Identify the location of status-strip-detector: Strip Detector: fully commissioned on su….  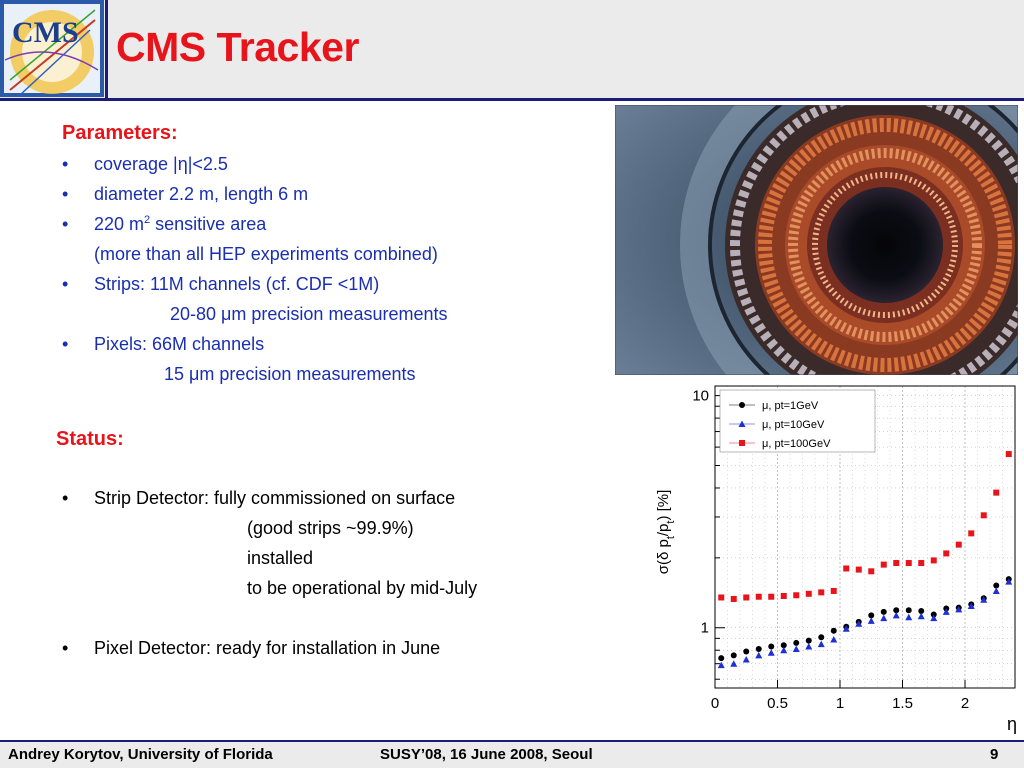
(275, 498).